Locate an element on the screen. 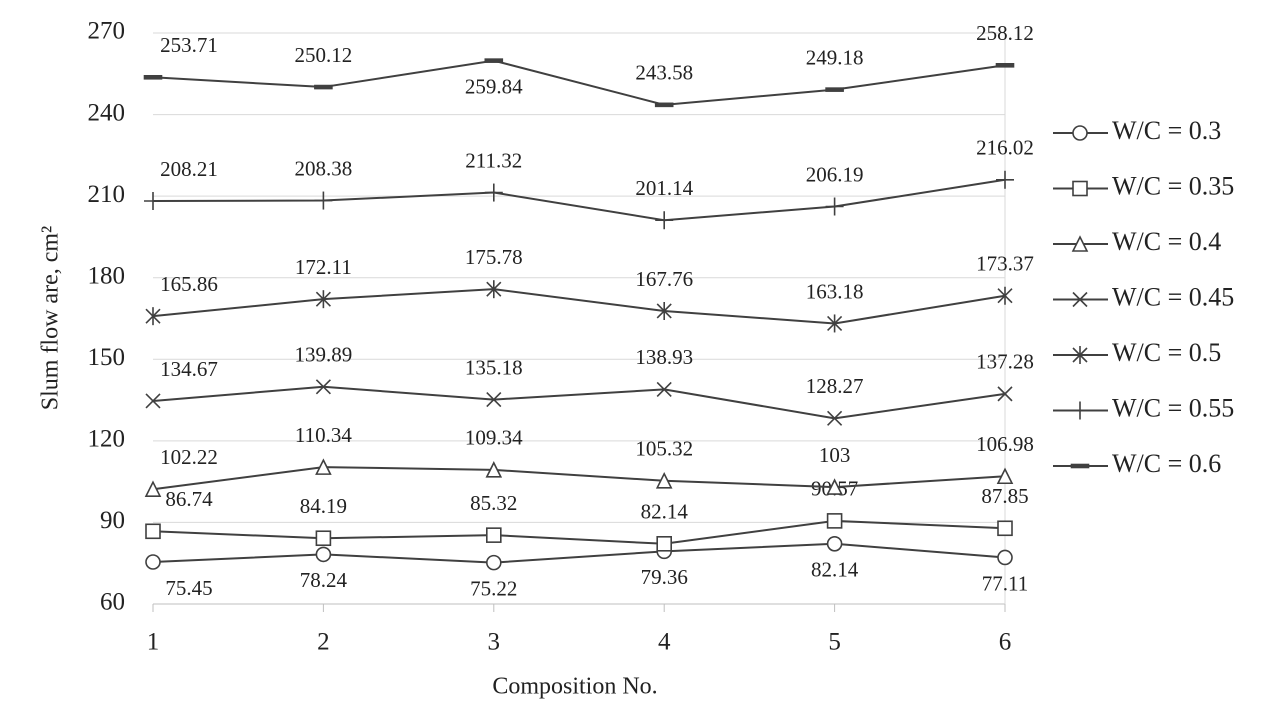 This screenshot has height=726, width=1285. data-label: 258.12 is located at coordinates (1005, 33).